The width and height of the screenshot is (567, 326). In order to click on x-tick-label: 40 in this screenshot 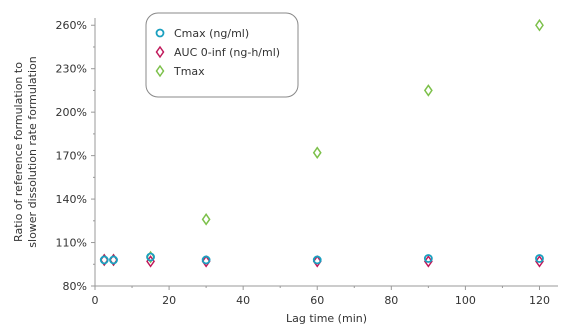, I will do `click(243, 300)`.